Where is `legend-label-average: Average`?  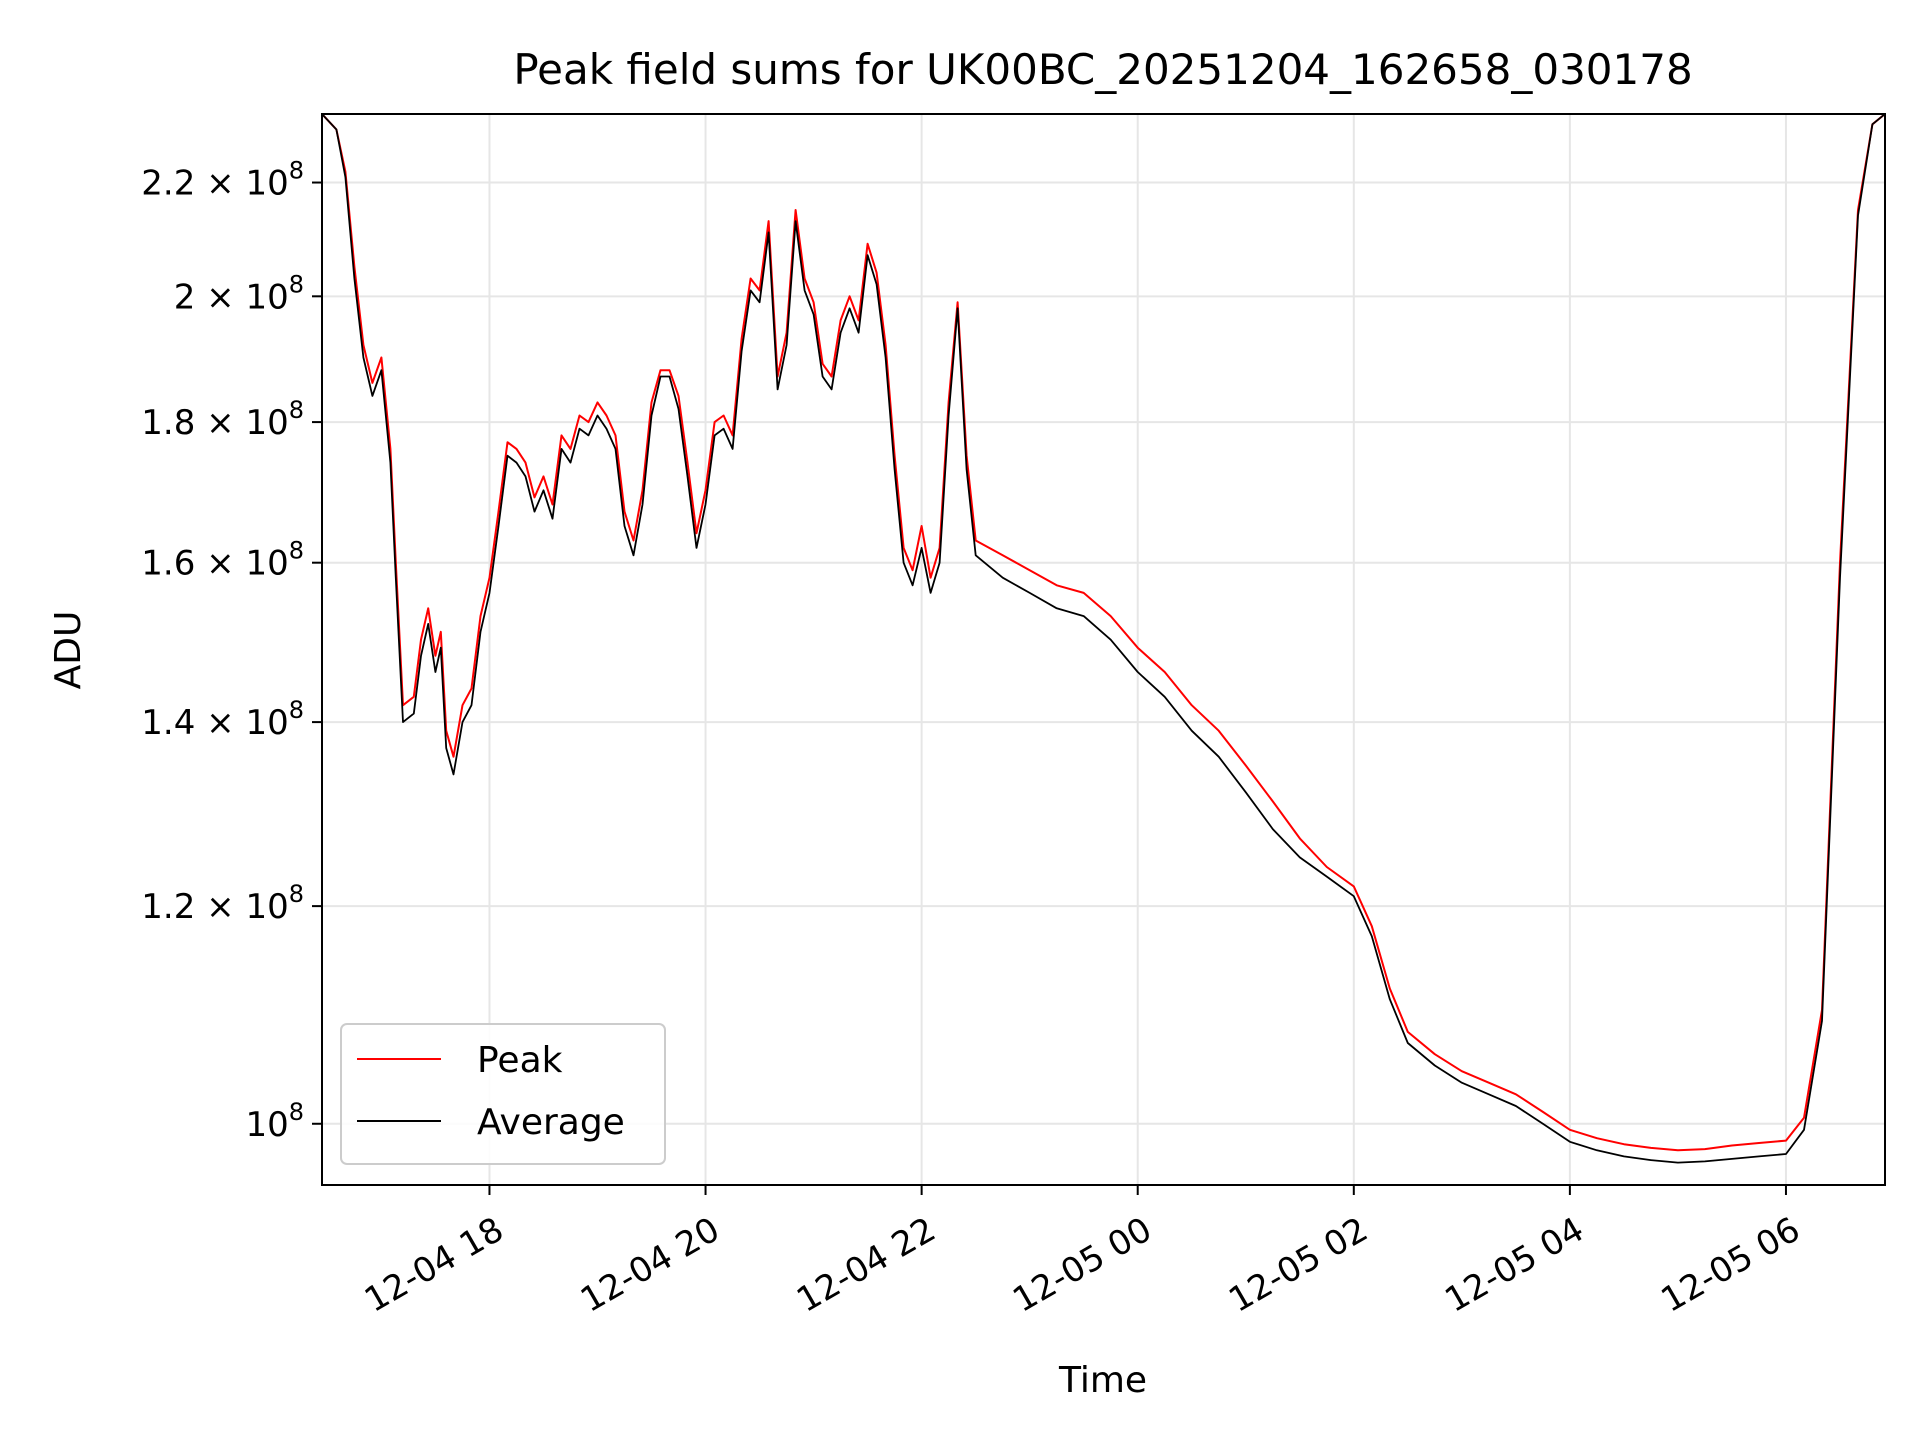
legend-label-average: Average is located at coordinates (551, 1122).